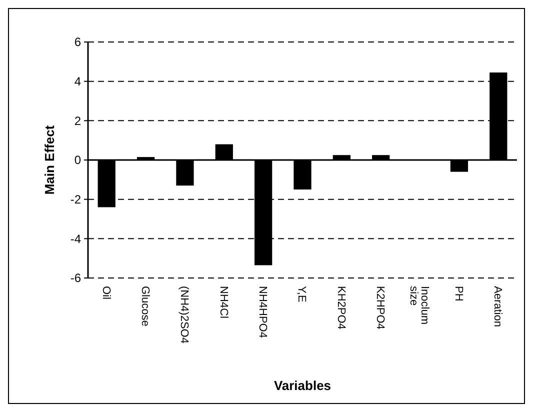  I want to click on x-tick-label: Glucose, so click(144, 306).